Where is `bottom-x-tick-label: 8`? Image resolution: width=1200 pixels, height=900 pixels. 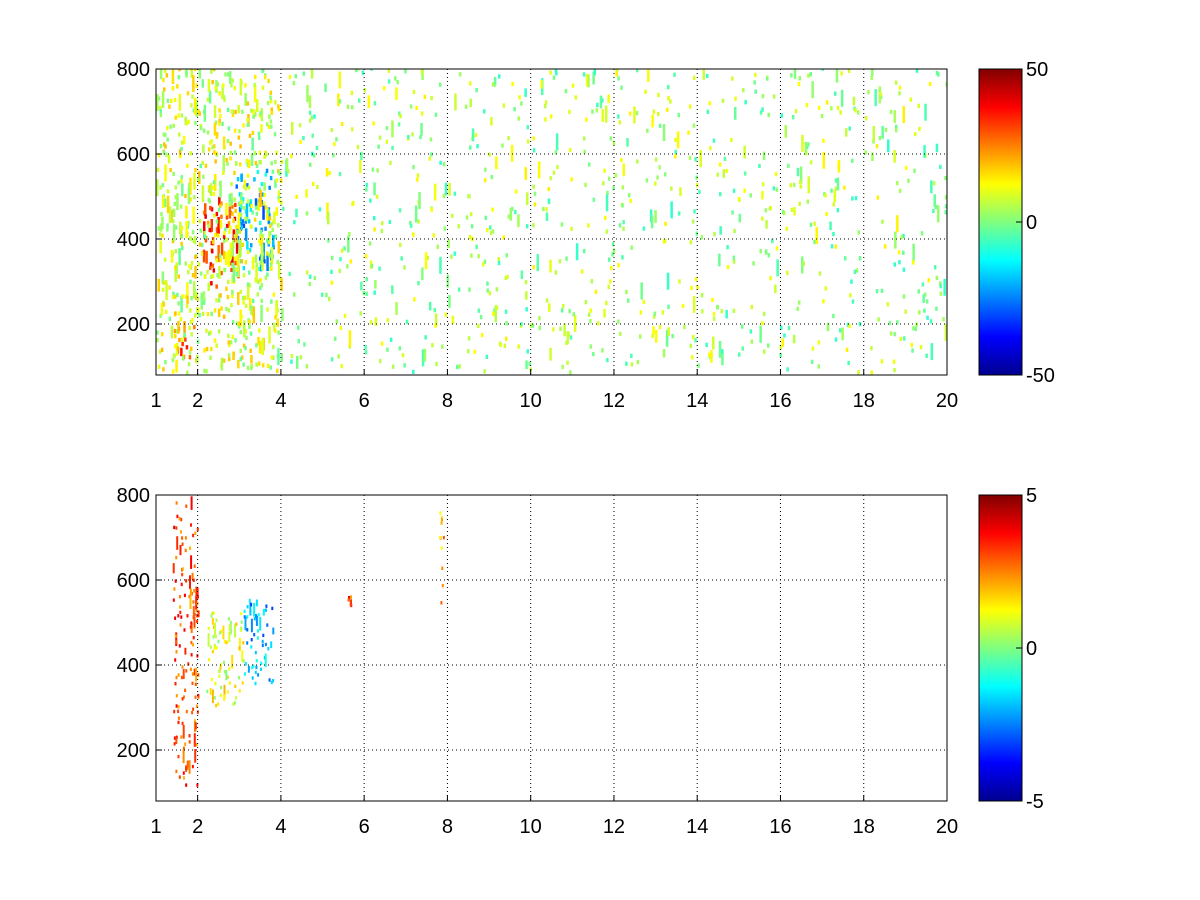 bottom-x-tick-label: 8 is located at coordinates (447, 827).